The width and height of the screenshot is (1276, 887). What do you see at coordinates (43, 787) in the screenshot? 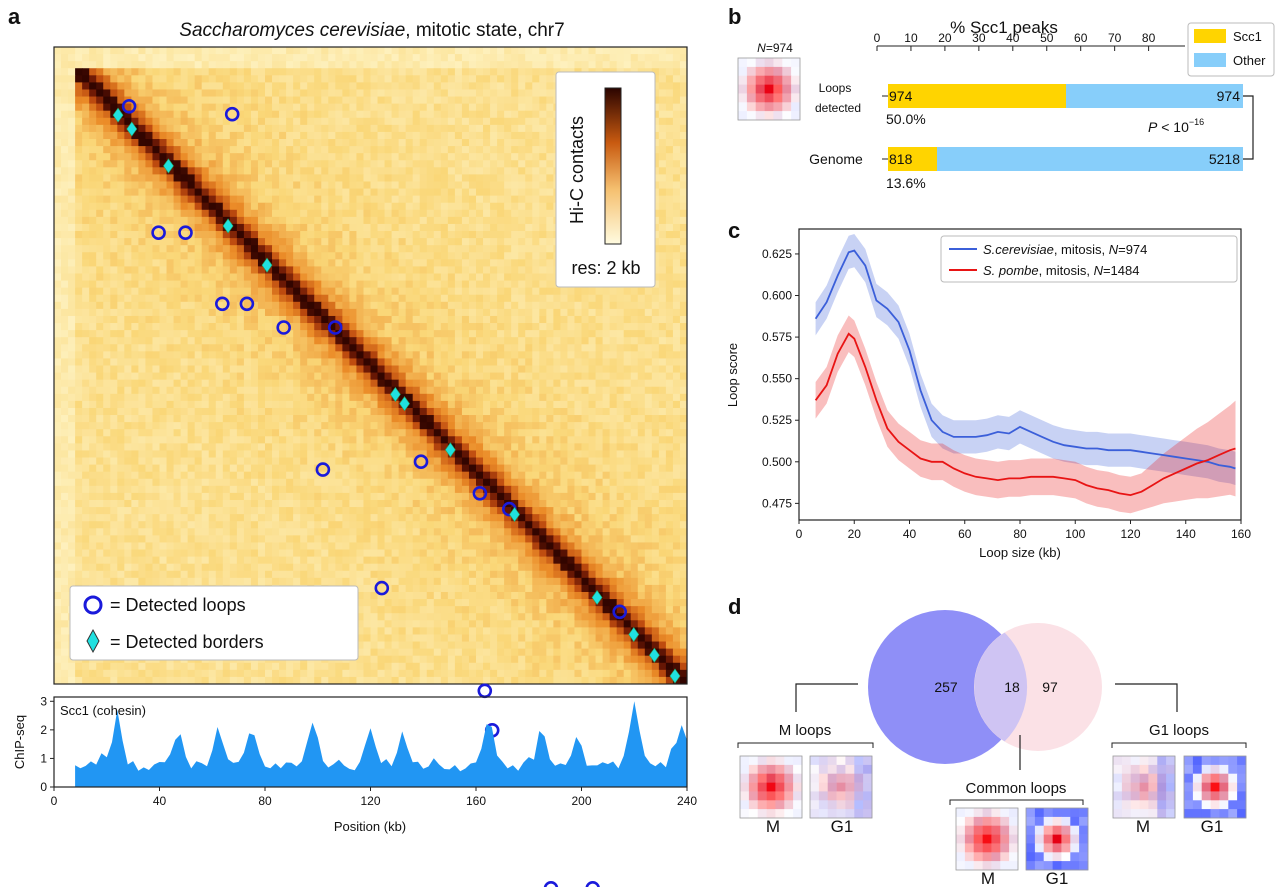
I see `chip-ytick-label: 0` at bounding box center [43, 787].